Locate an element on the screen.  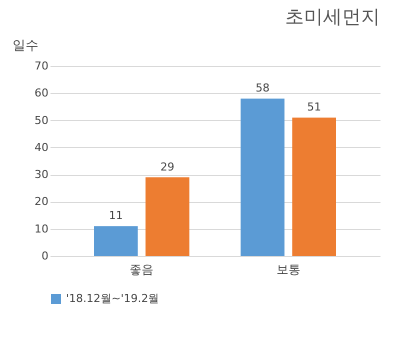
data-label: 51 is located at coordinates (314, 107).